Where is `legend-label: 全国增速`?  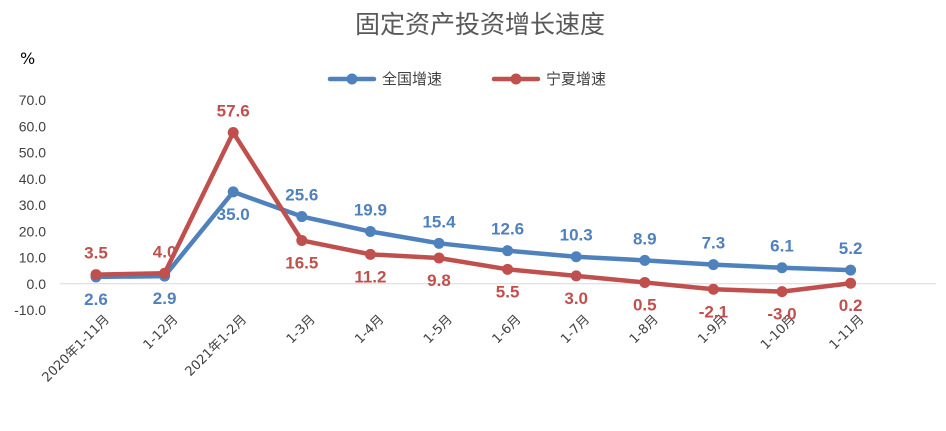
legend-label: 全国增速 is located at coordinates (412, 79).